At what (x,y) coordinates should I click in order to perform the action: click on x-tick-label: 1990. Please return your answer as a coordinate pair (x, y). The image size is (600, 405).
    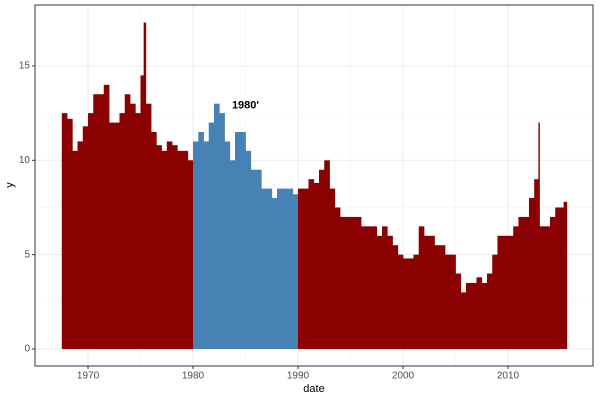
    Looking at the image, I should click on (298, 376).